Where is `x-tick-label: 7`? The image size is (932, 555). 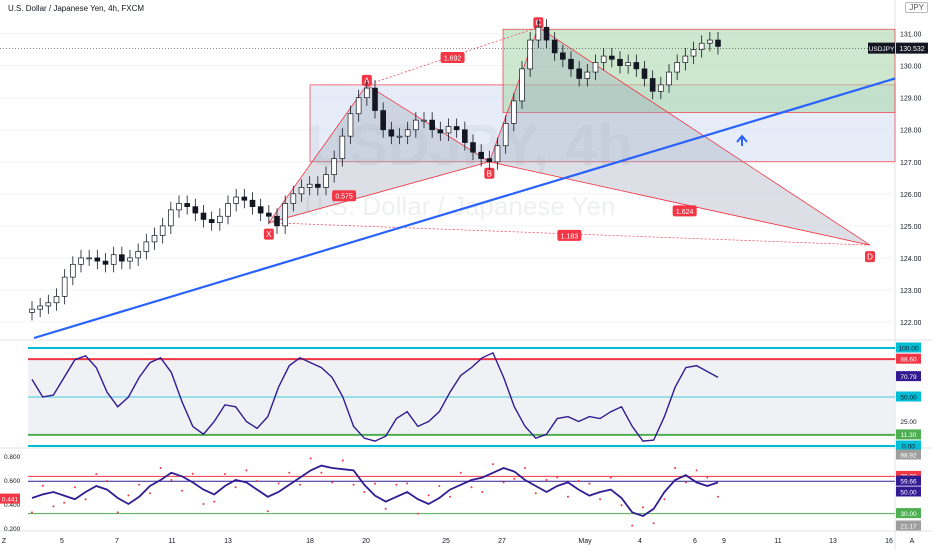 x-tick-label: 7 is located at coordinates (117, 541).